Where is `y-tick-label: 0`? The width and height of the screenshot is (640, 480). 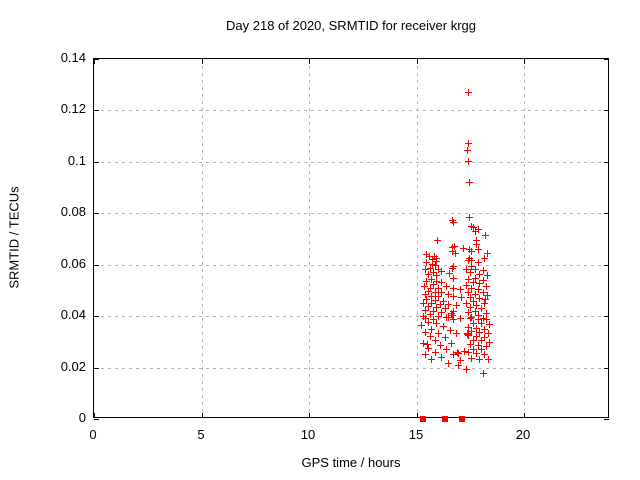 y-tick-label: 0 is located at coordinates (82, 417).